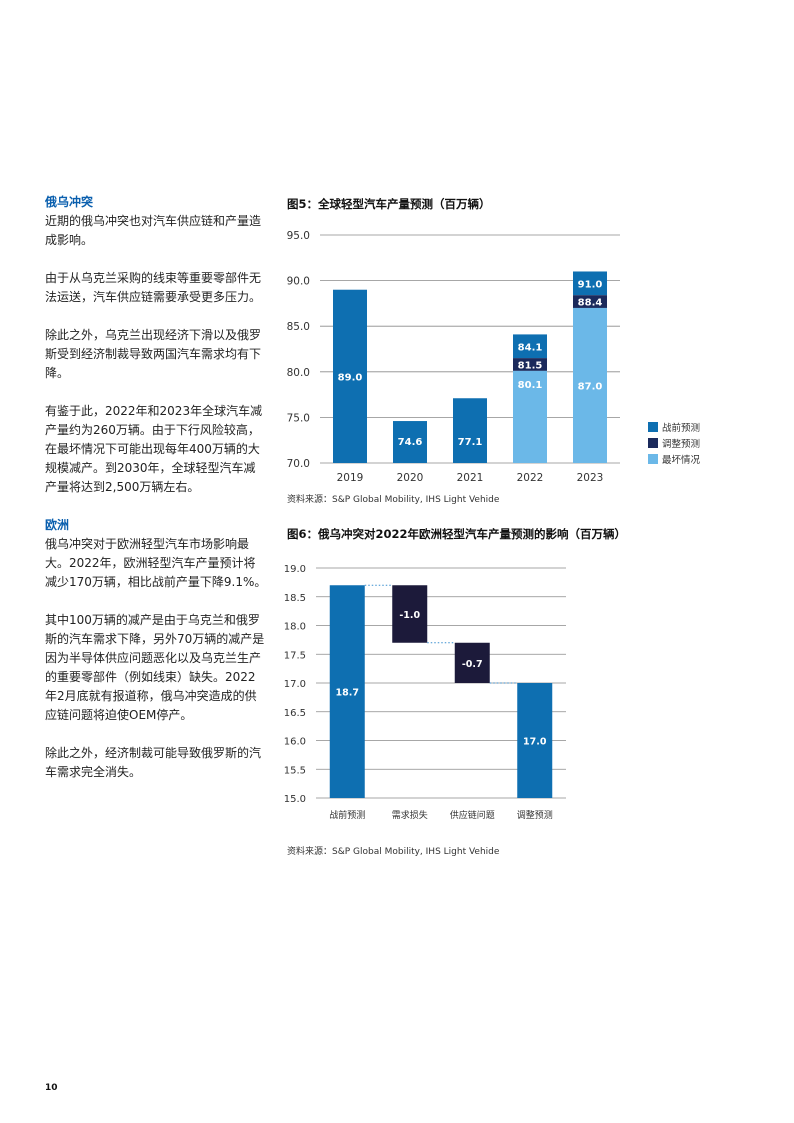 Image resolution: width=794 pixels, height=1123 pixels. What do you see at coordinates (153, 354) in the screenshot?
I see `paragraph: 除此之外，乌克兰出现经济下滑以及俄罗斯受到经济制裁导致两国汽车需求均有下降。` at bounding box center [153, 354].